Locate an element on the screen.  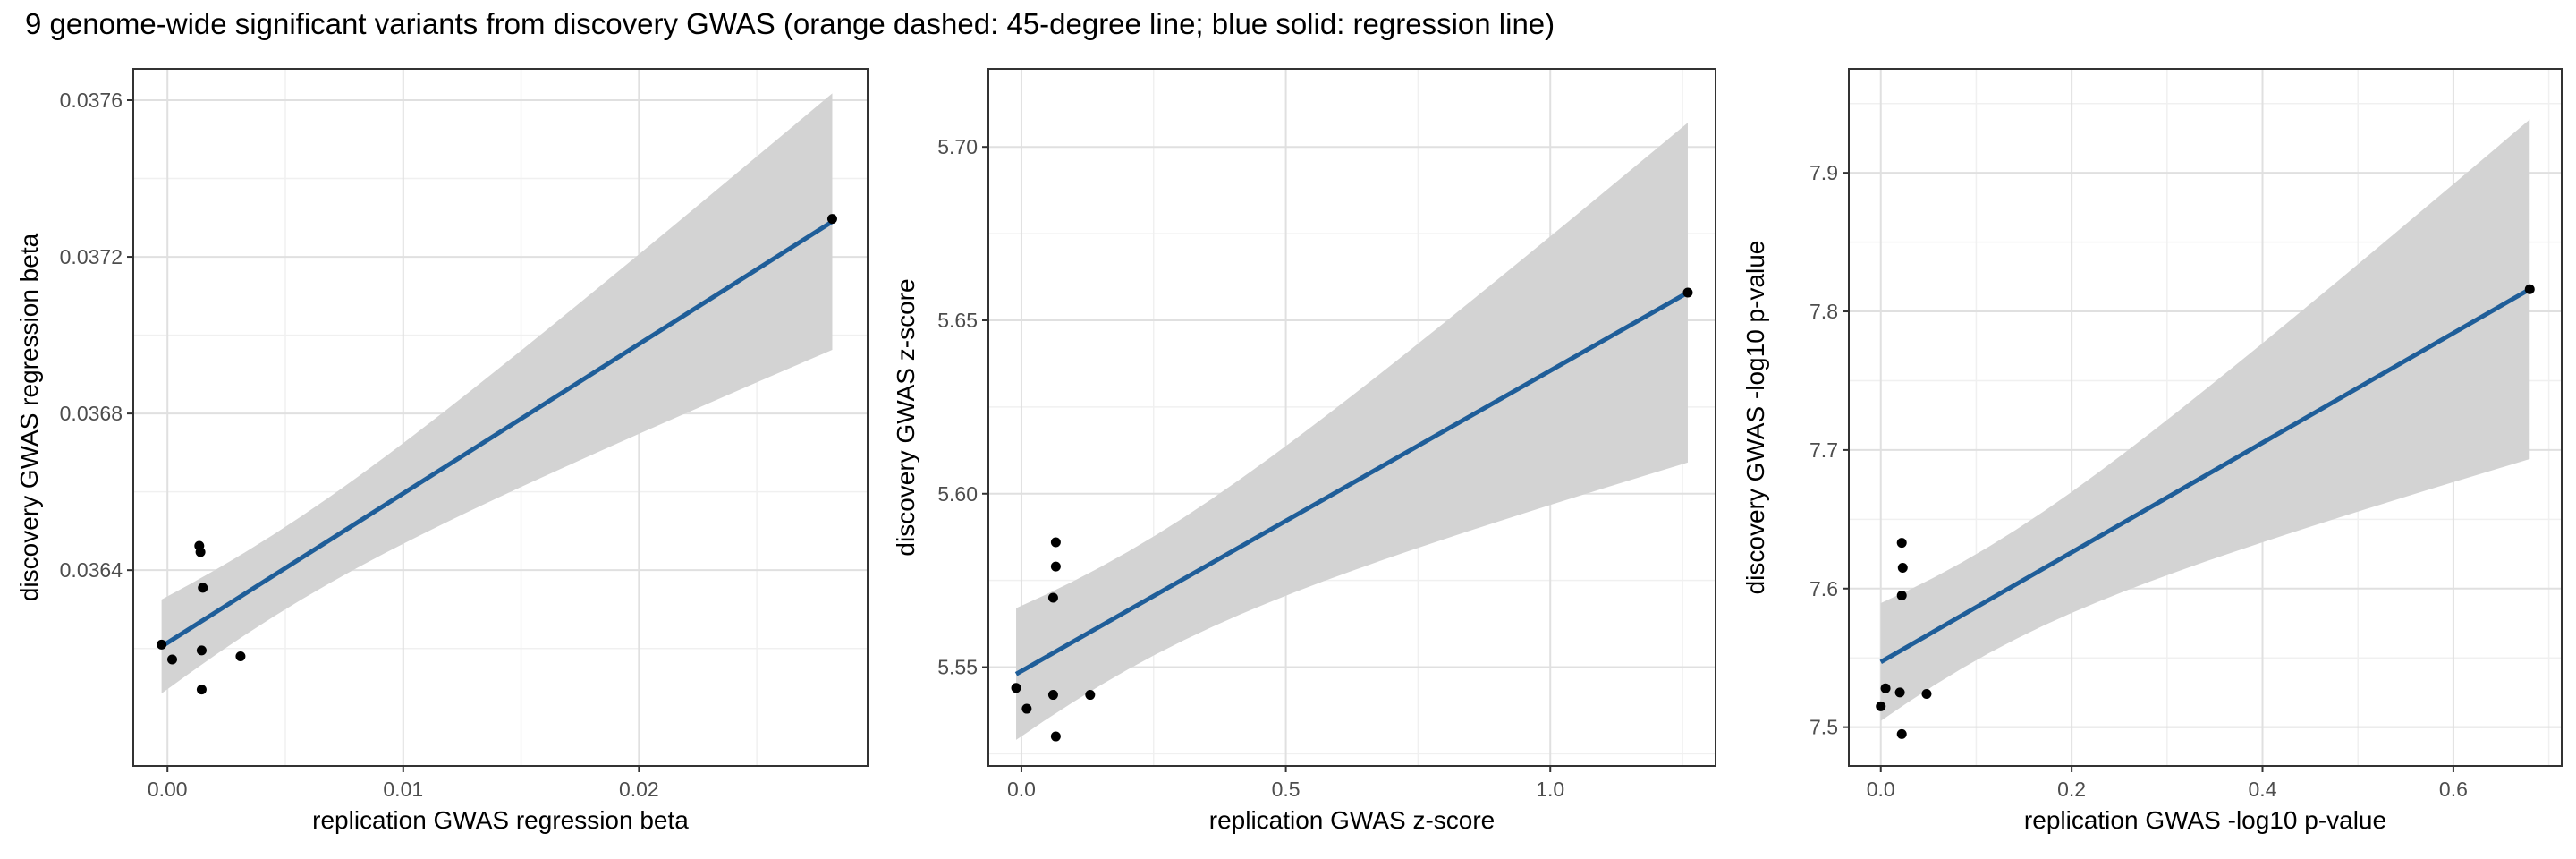
x-axis-title: replication GWAS regression beta is located at coordinates (500, 820).